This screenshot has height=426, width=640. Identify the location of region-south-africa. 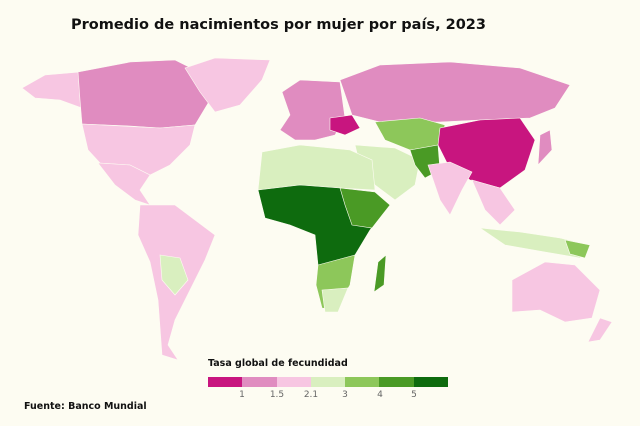
(335, 300).